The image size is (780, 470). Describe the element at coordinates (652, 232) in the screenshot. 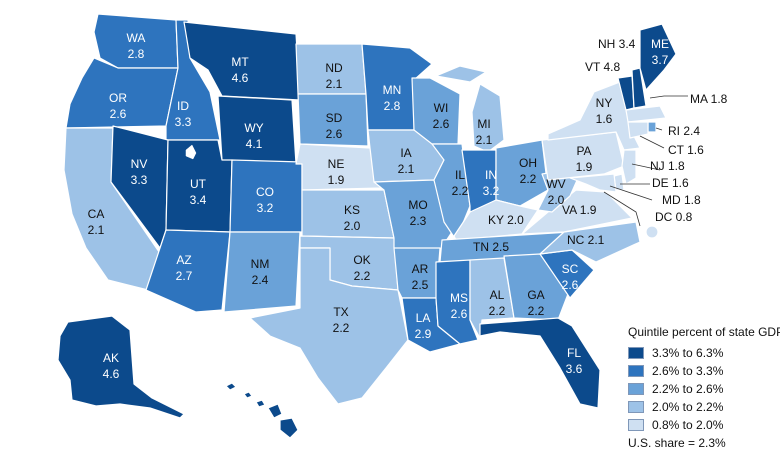

I see `state-dc` at that location.